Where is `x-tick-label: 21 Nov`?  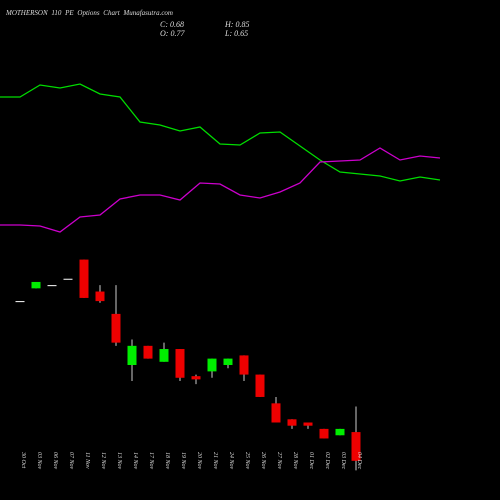 x-tick-label: 21 Nov is located at coordinates (215, 461).